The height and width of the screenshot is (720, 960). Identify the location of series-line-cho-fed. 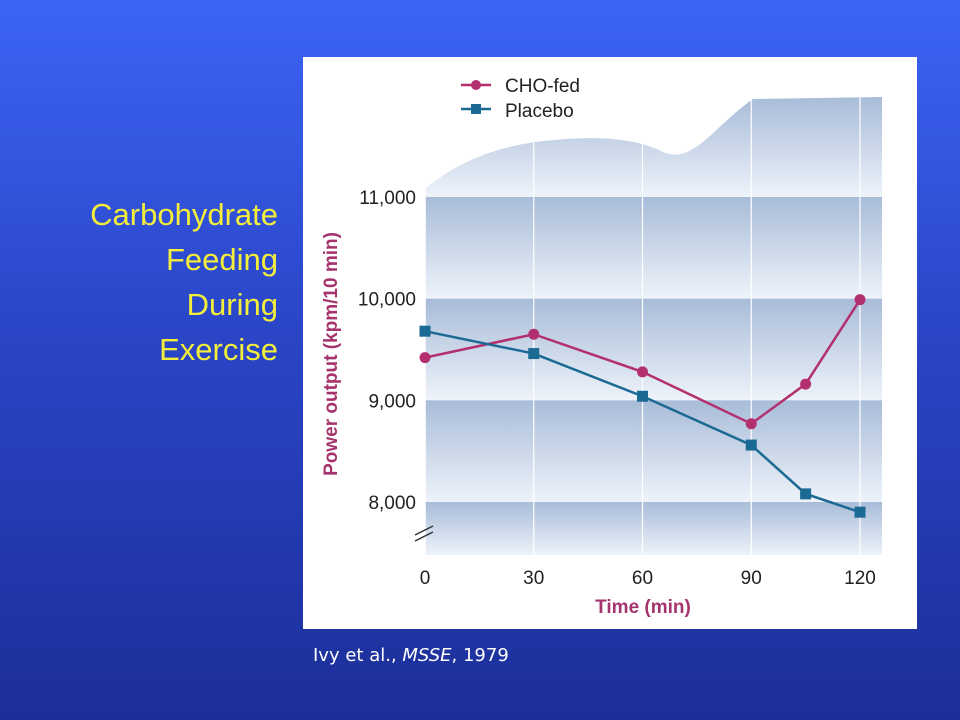
(643, 362).